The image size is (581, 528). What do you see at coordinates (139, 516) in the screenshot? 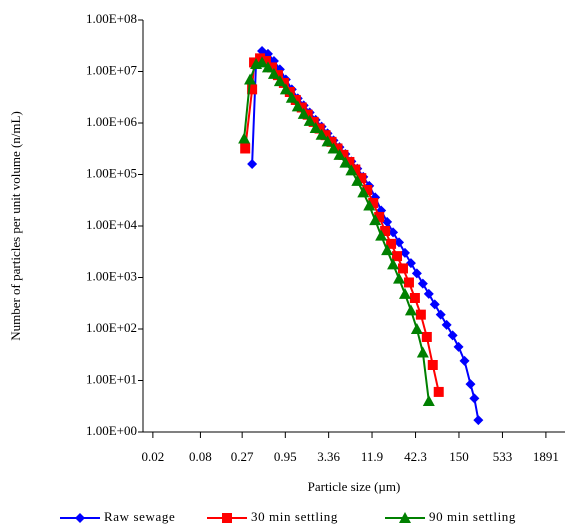
I see `legend-label: Raw sewage` at bounding box center [139, 516].